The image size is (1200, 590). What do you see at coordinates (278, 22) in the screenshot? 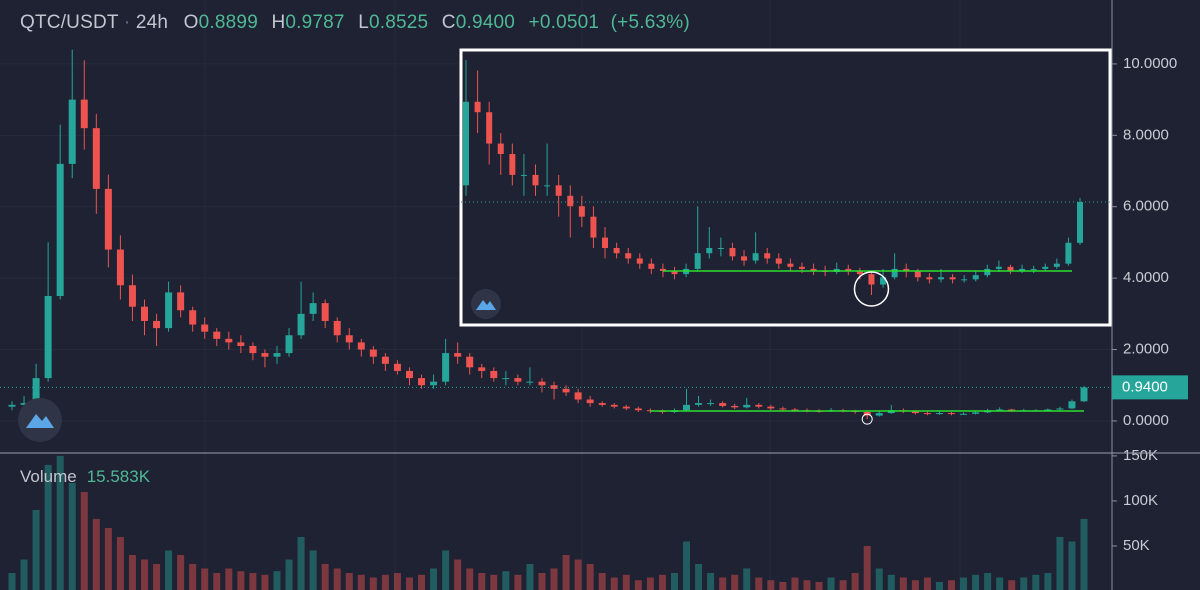
I see `high-key: H` at bounding box center [278, 22].